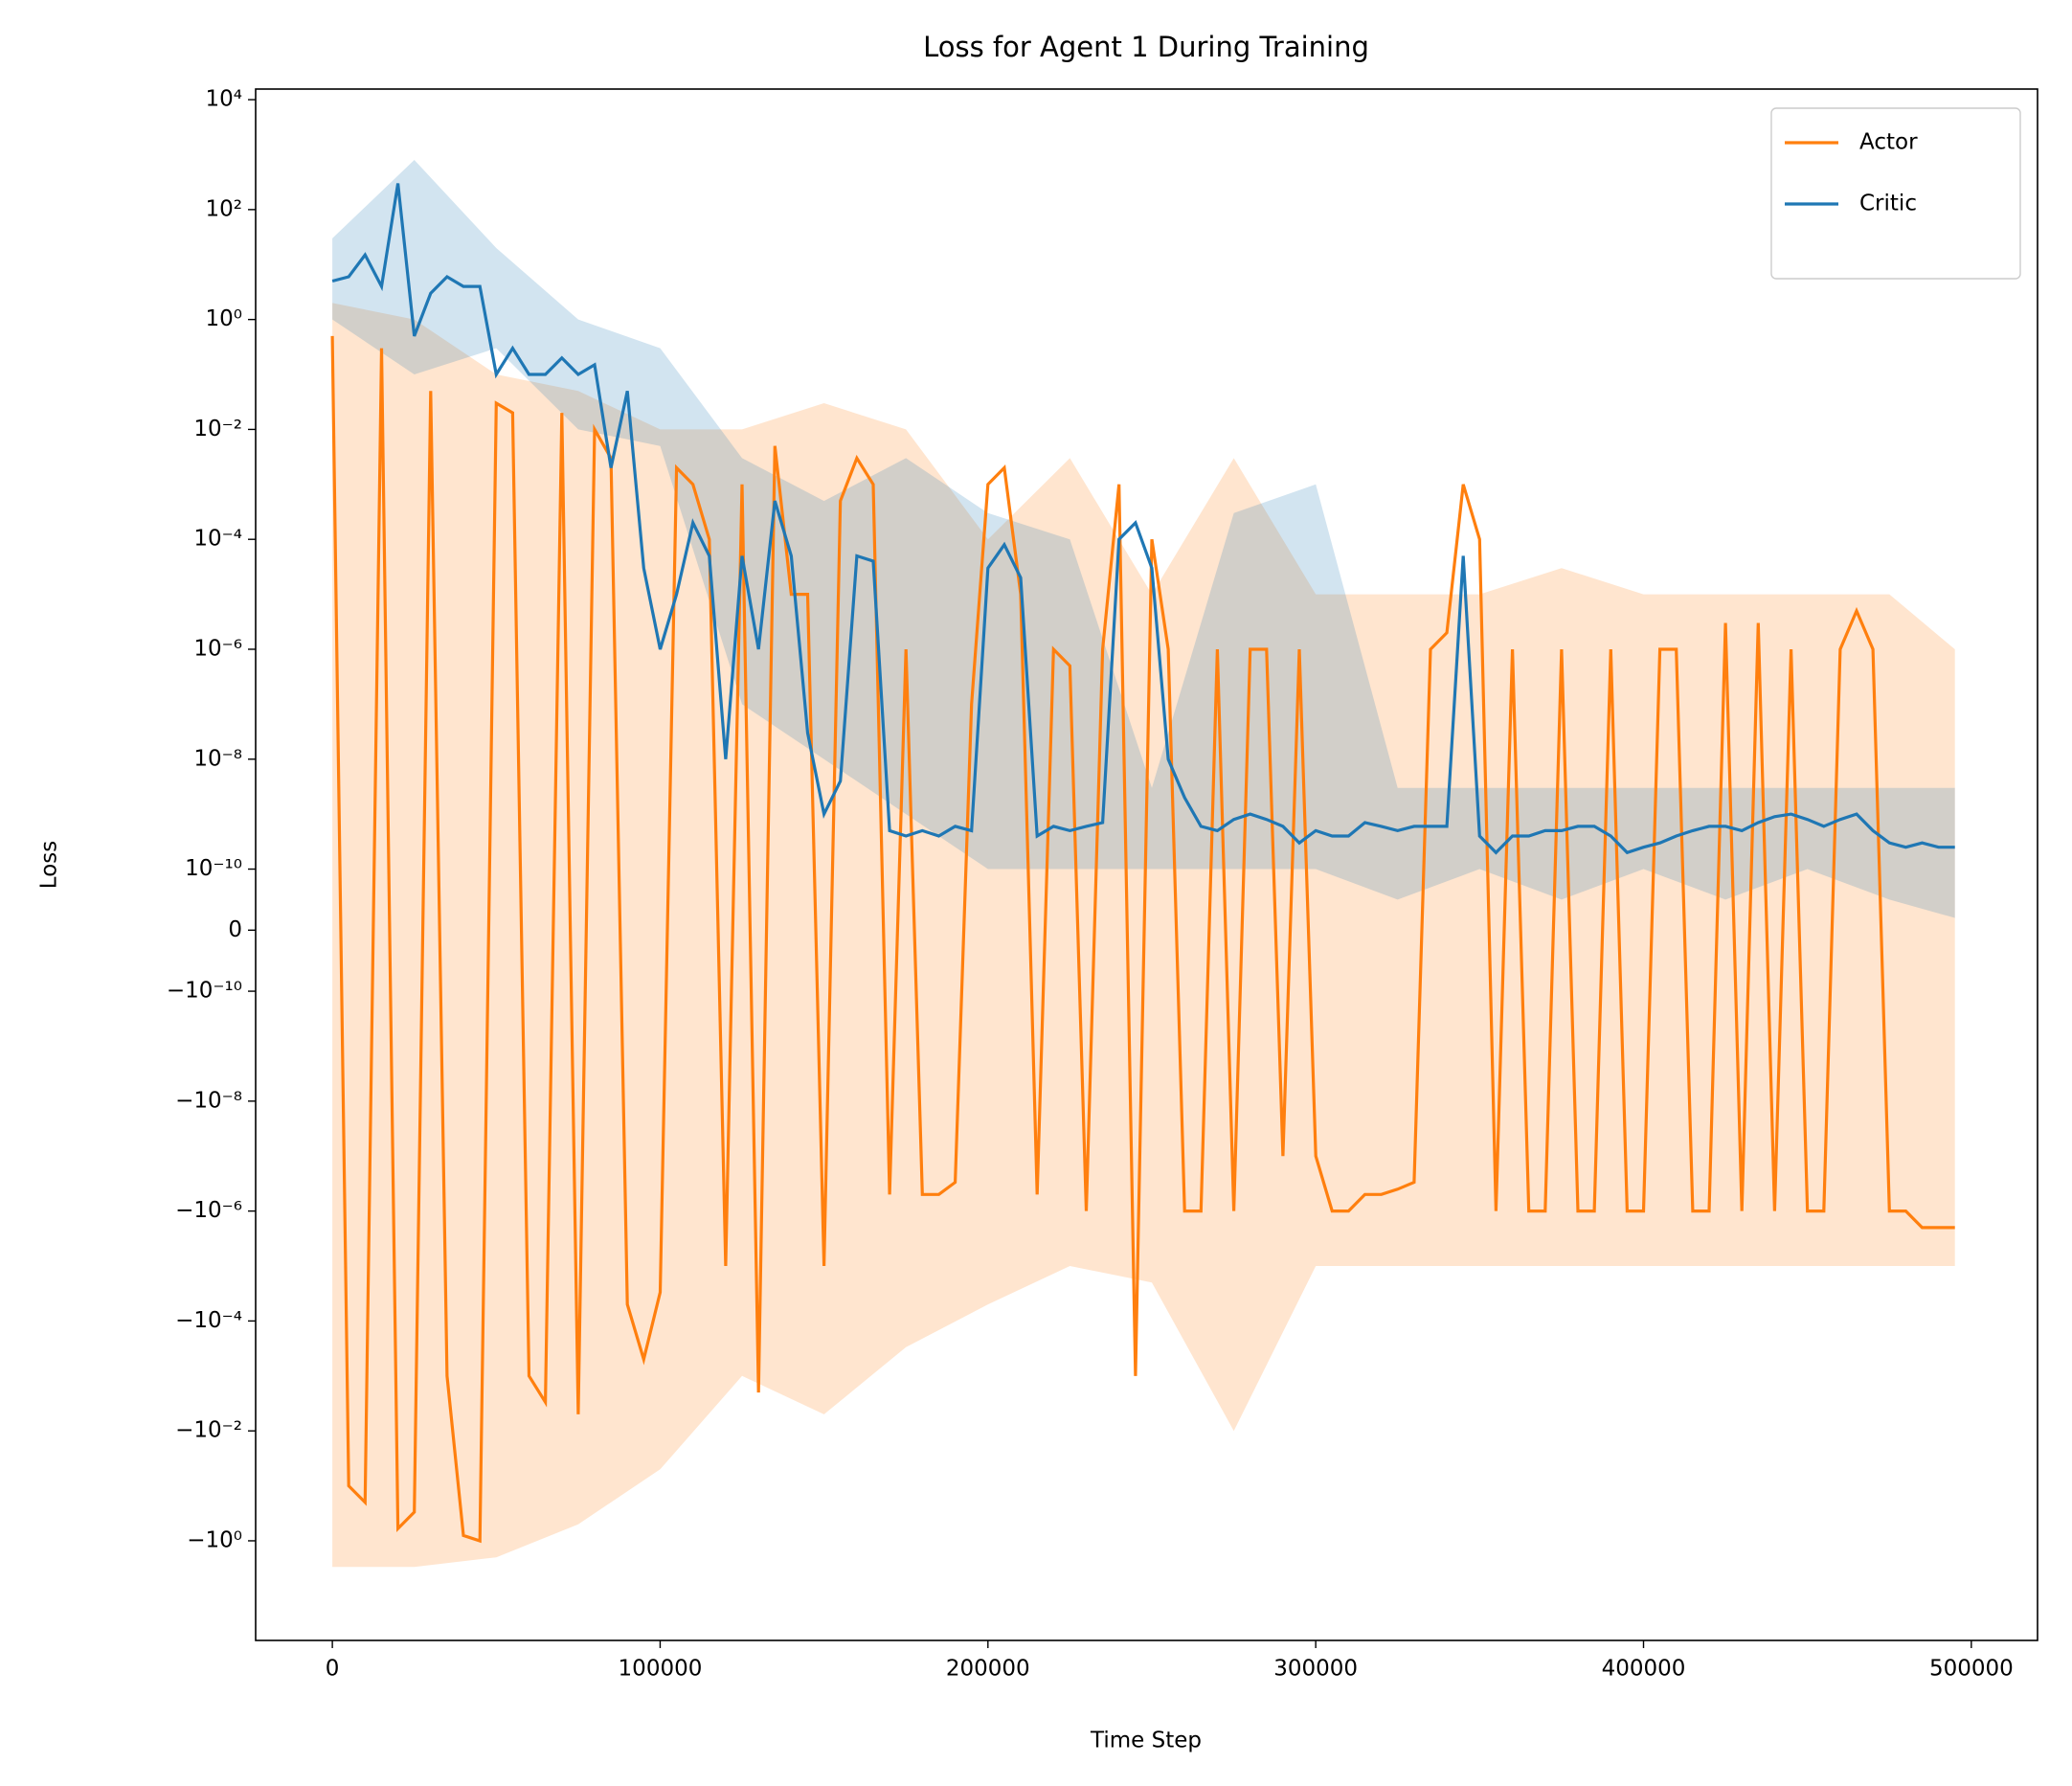 The image size is (2072, 1786). Describe the element at coordinates (215, 1539) in the screenshot. I see `y-tick-label: −10⁰` at that location.